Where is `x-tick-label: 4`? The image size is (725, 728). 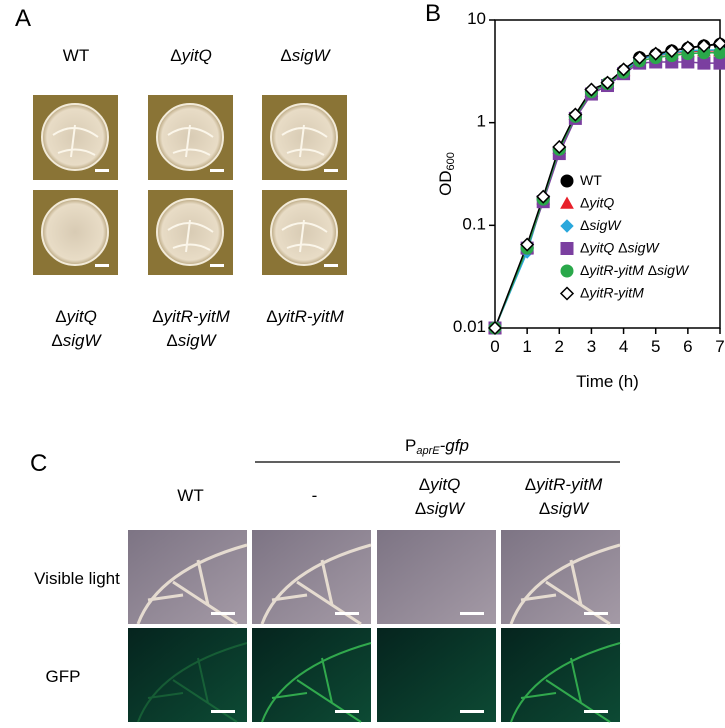 x-tick-label: 4 is located at coordinates (623, 346).